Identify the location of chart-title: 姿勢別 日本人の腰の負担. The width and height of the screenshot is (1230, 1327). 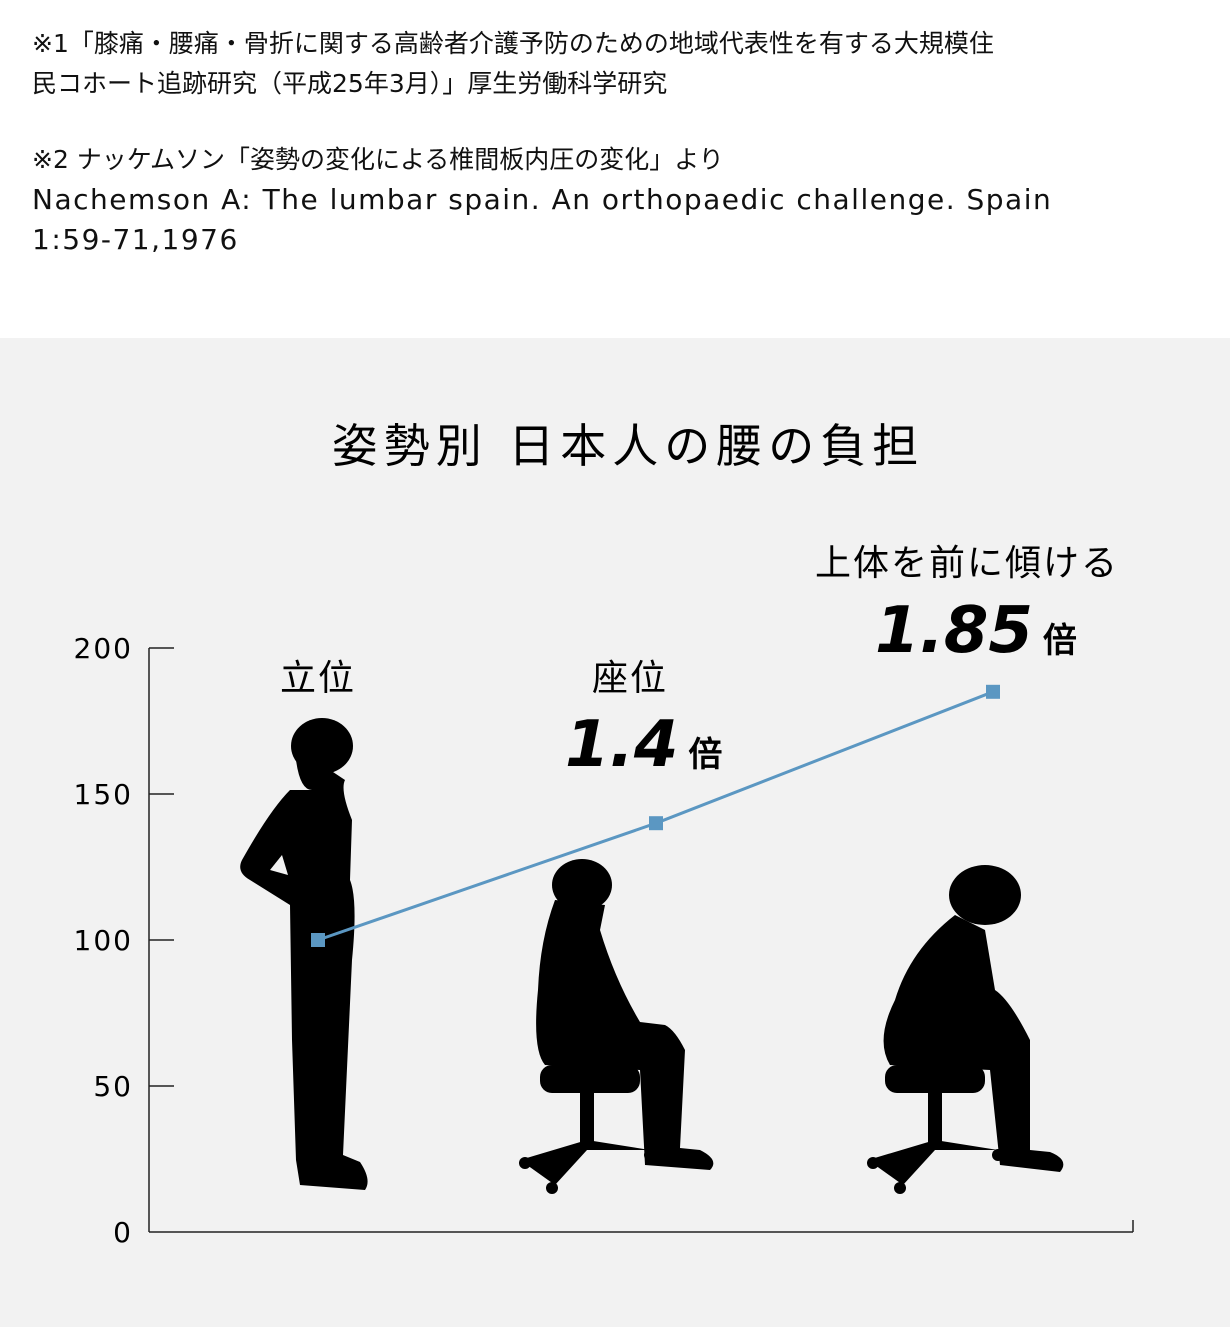
(628, 446).